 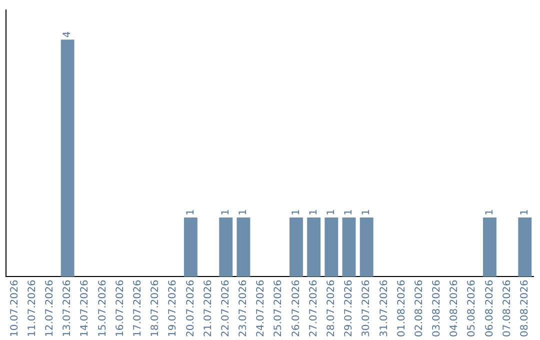 What do you see at coordinates (68, 309) in the screenshot?
I see `x-tick-label: 13.07.2026` at bounding box center [68, 309].